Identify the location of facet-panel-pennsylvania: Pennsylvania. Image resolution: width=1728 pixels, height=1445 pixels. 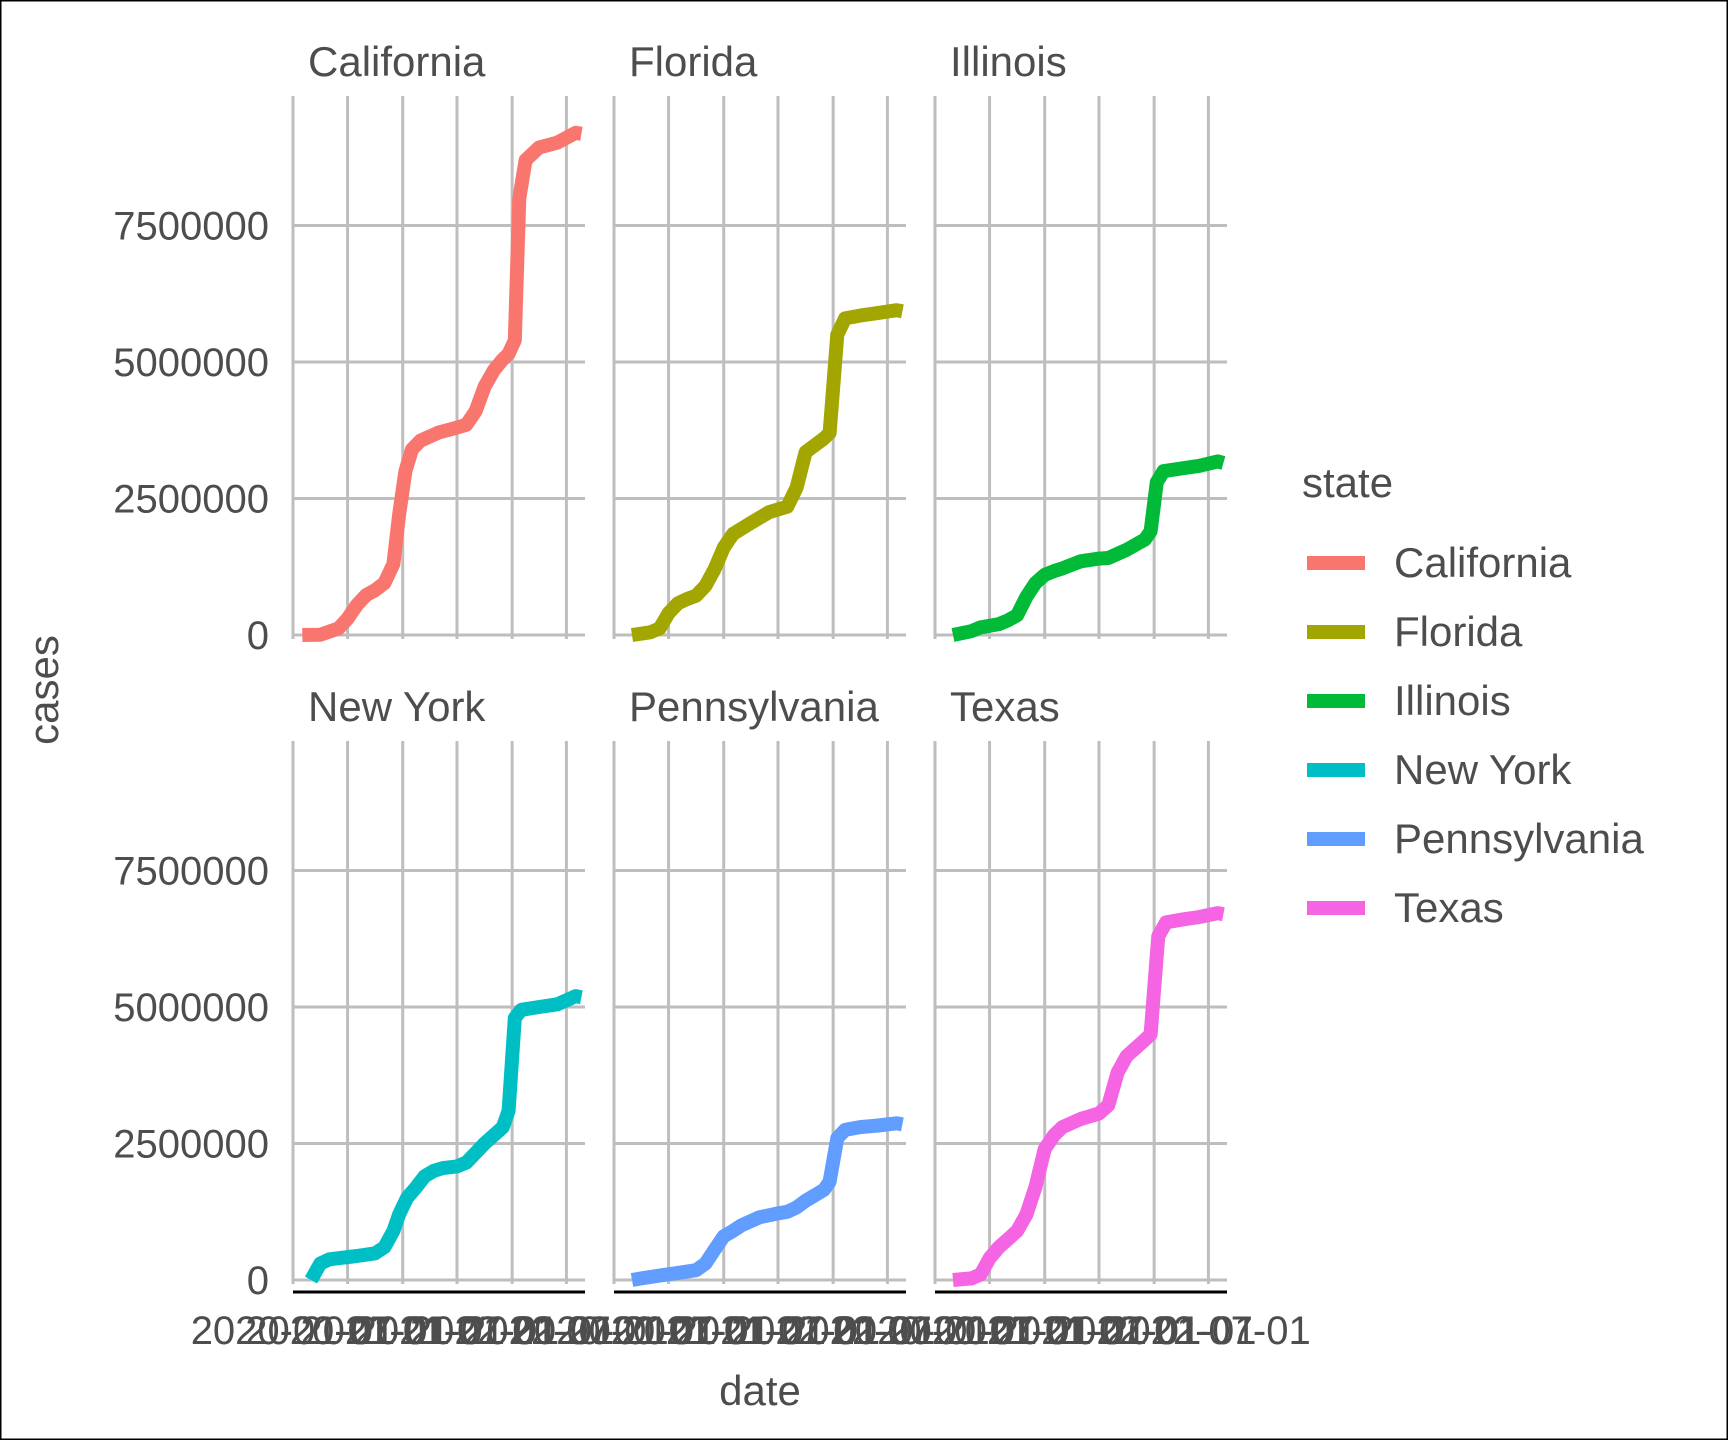
(759, 988).